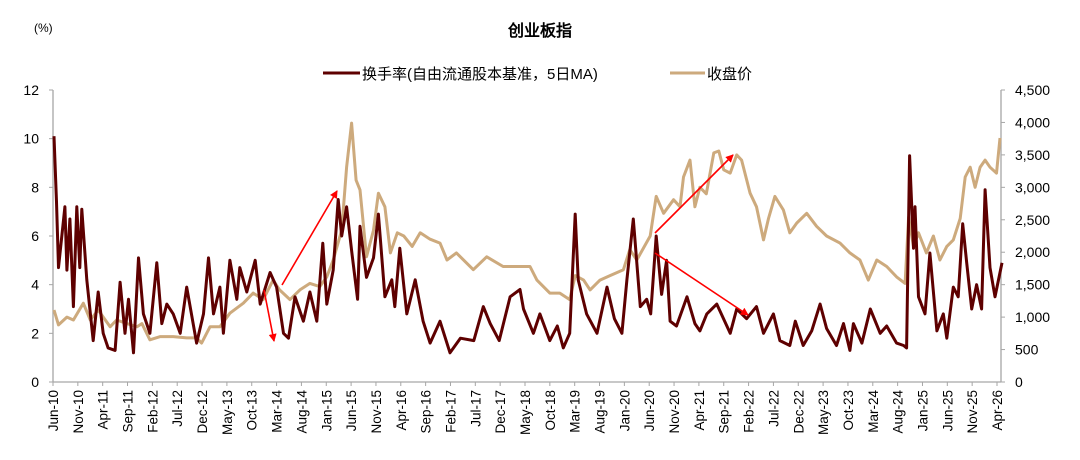  What do you see at coordinates (922, 410) in the screenshot?
I see `x-tick-label: Jan-25` at bounding box center [922, 410].